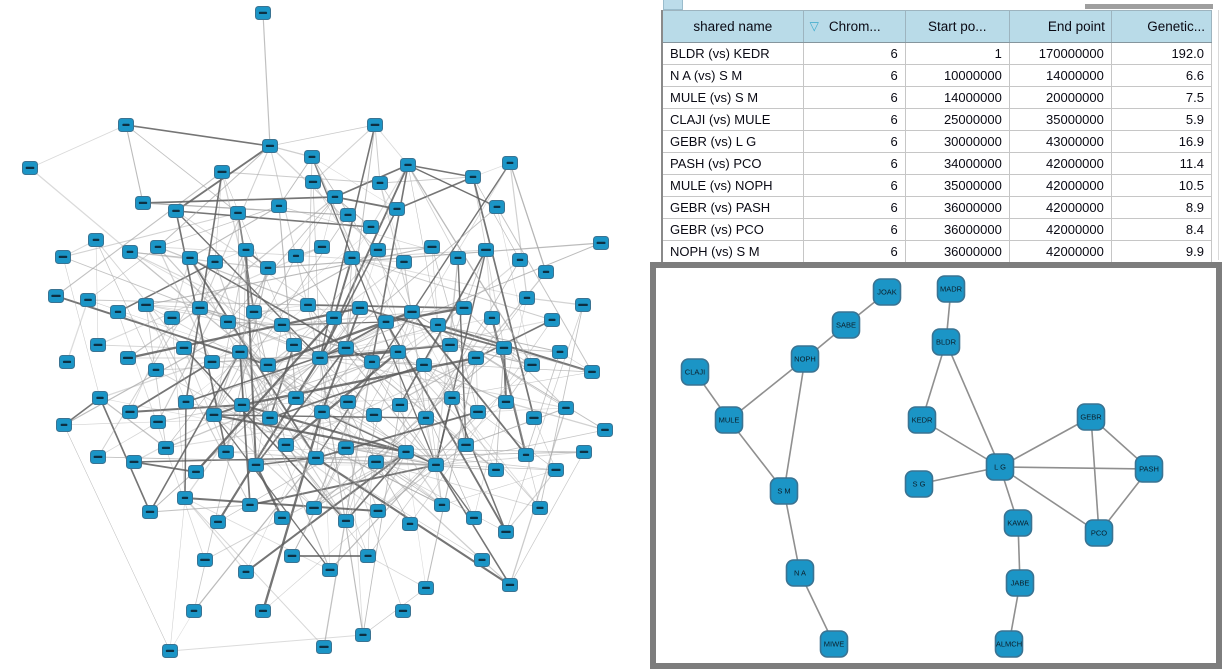  Describe the element at coordinates (854, 207) in the screenshot. I see `cell-value: 6` at that location.